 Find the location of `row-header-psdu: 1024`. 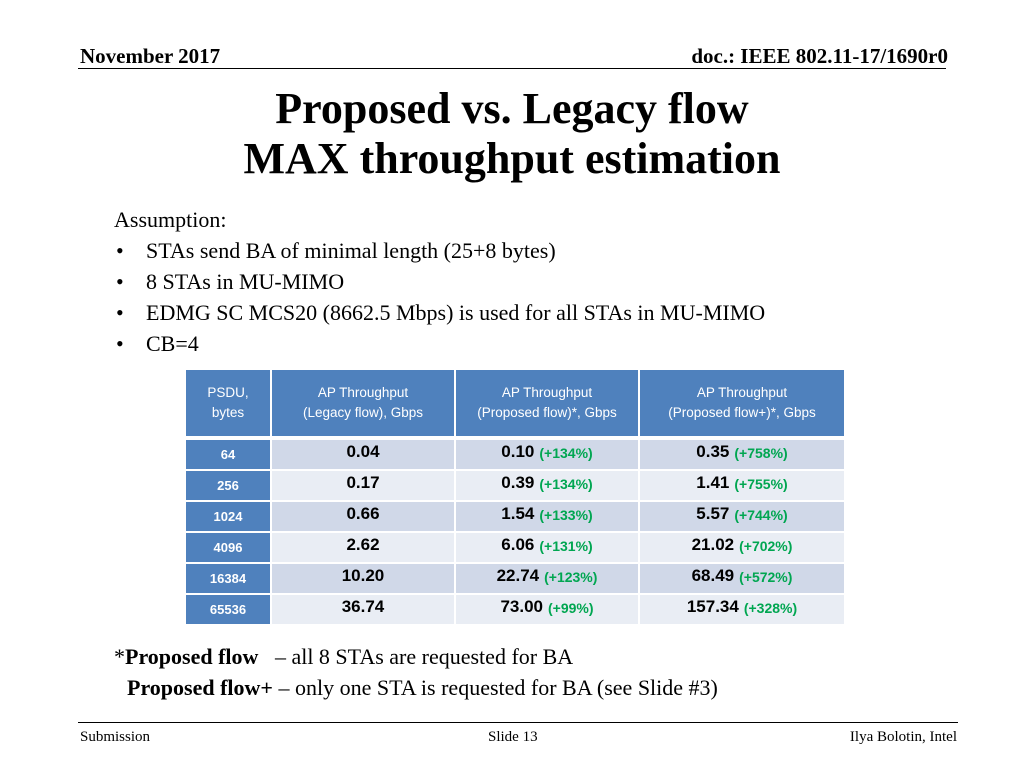

row-header-psdu: 1024 is located at coordinates (228, 516).